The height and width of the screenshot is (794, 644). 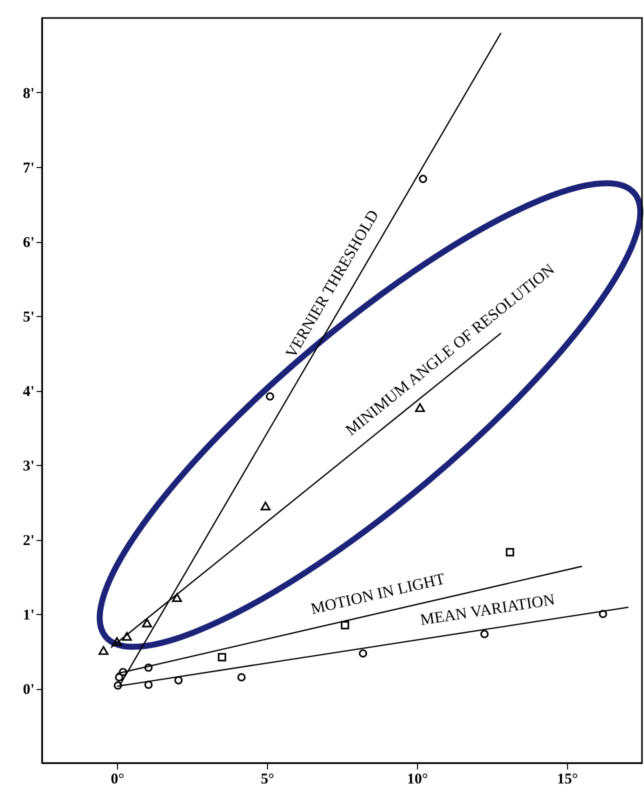 I want to click on y-tick-label: 4', so click(x=28, y=392).